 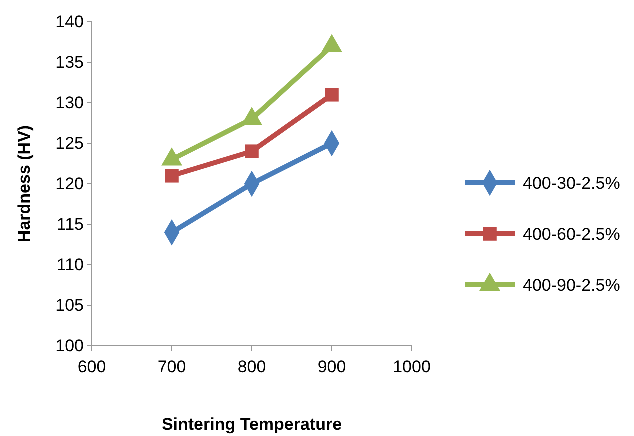 I want to click on legend-label: 400-30-2.5%, so click(x=571, y=183).